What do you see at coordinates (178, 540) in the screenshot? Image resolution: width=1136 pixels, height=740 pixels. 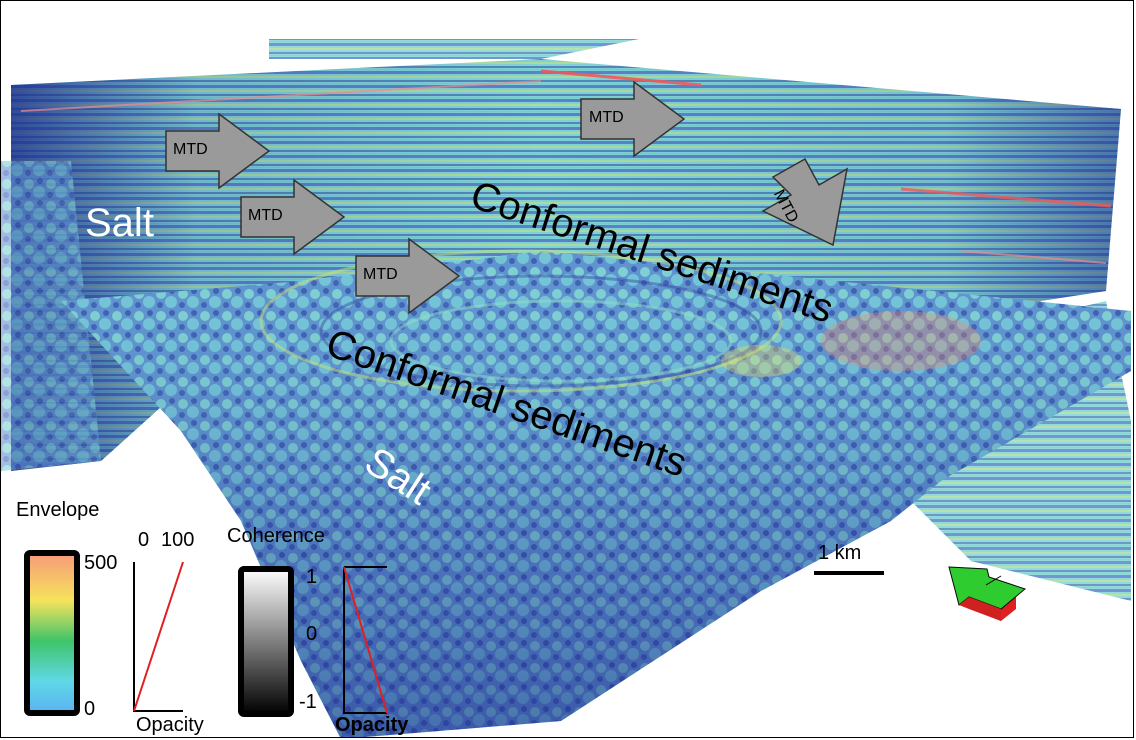 I see `envelope-opacity-max: 100` at bounding box center [178, 540].